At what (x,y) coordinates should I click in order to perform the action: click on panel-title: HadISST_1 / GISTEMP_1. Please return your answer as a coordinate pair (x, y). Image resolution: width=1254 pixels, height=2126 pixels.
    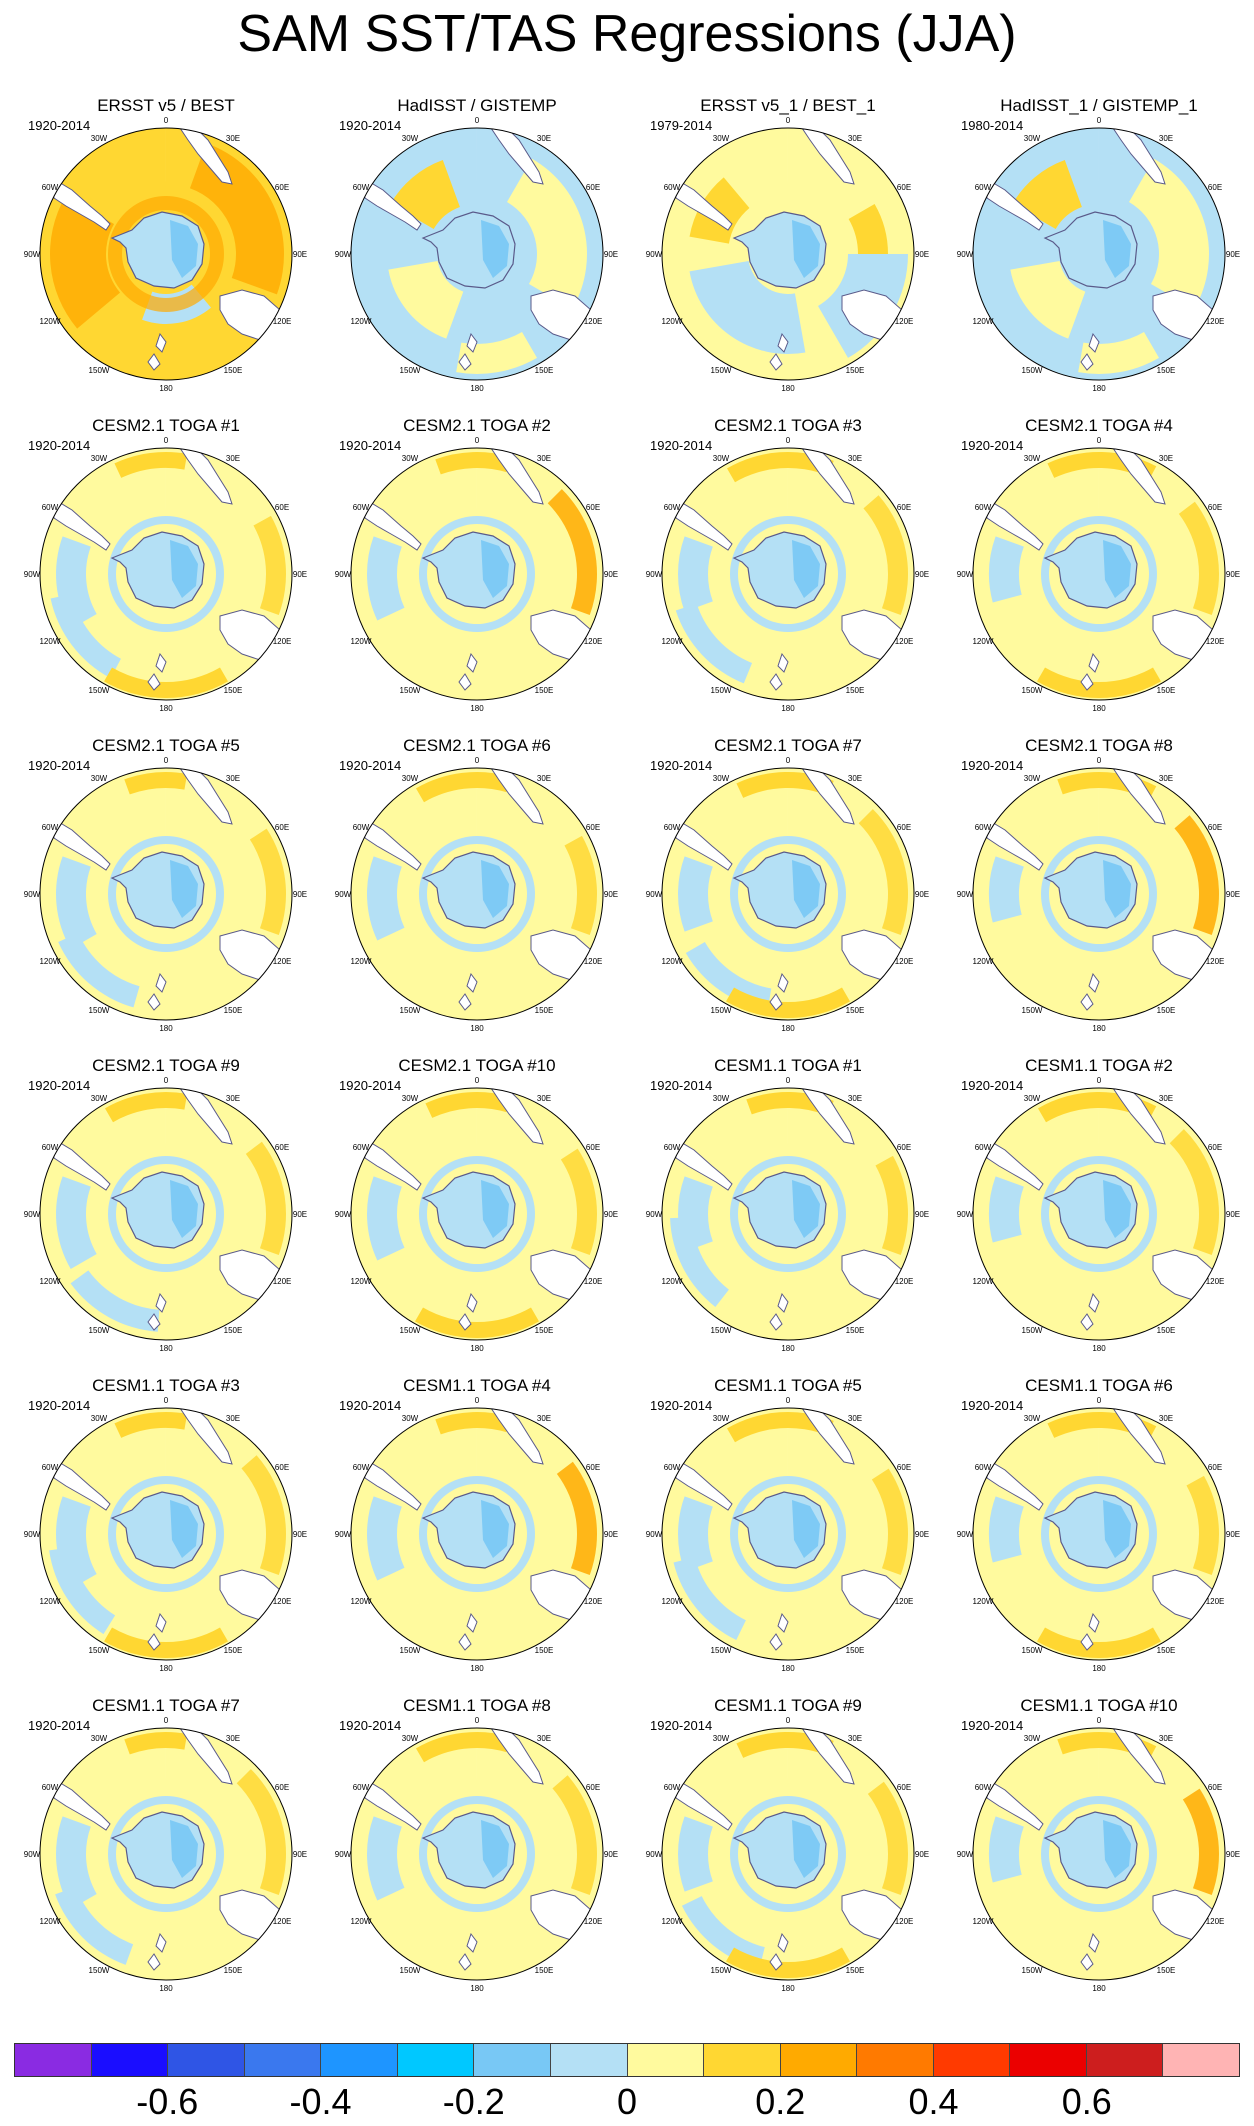
    Looking at the image, I should click on (1099, 105).